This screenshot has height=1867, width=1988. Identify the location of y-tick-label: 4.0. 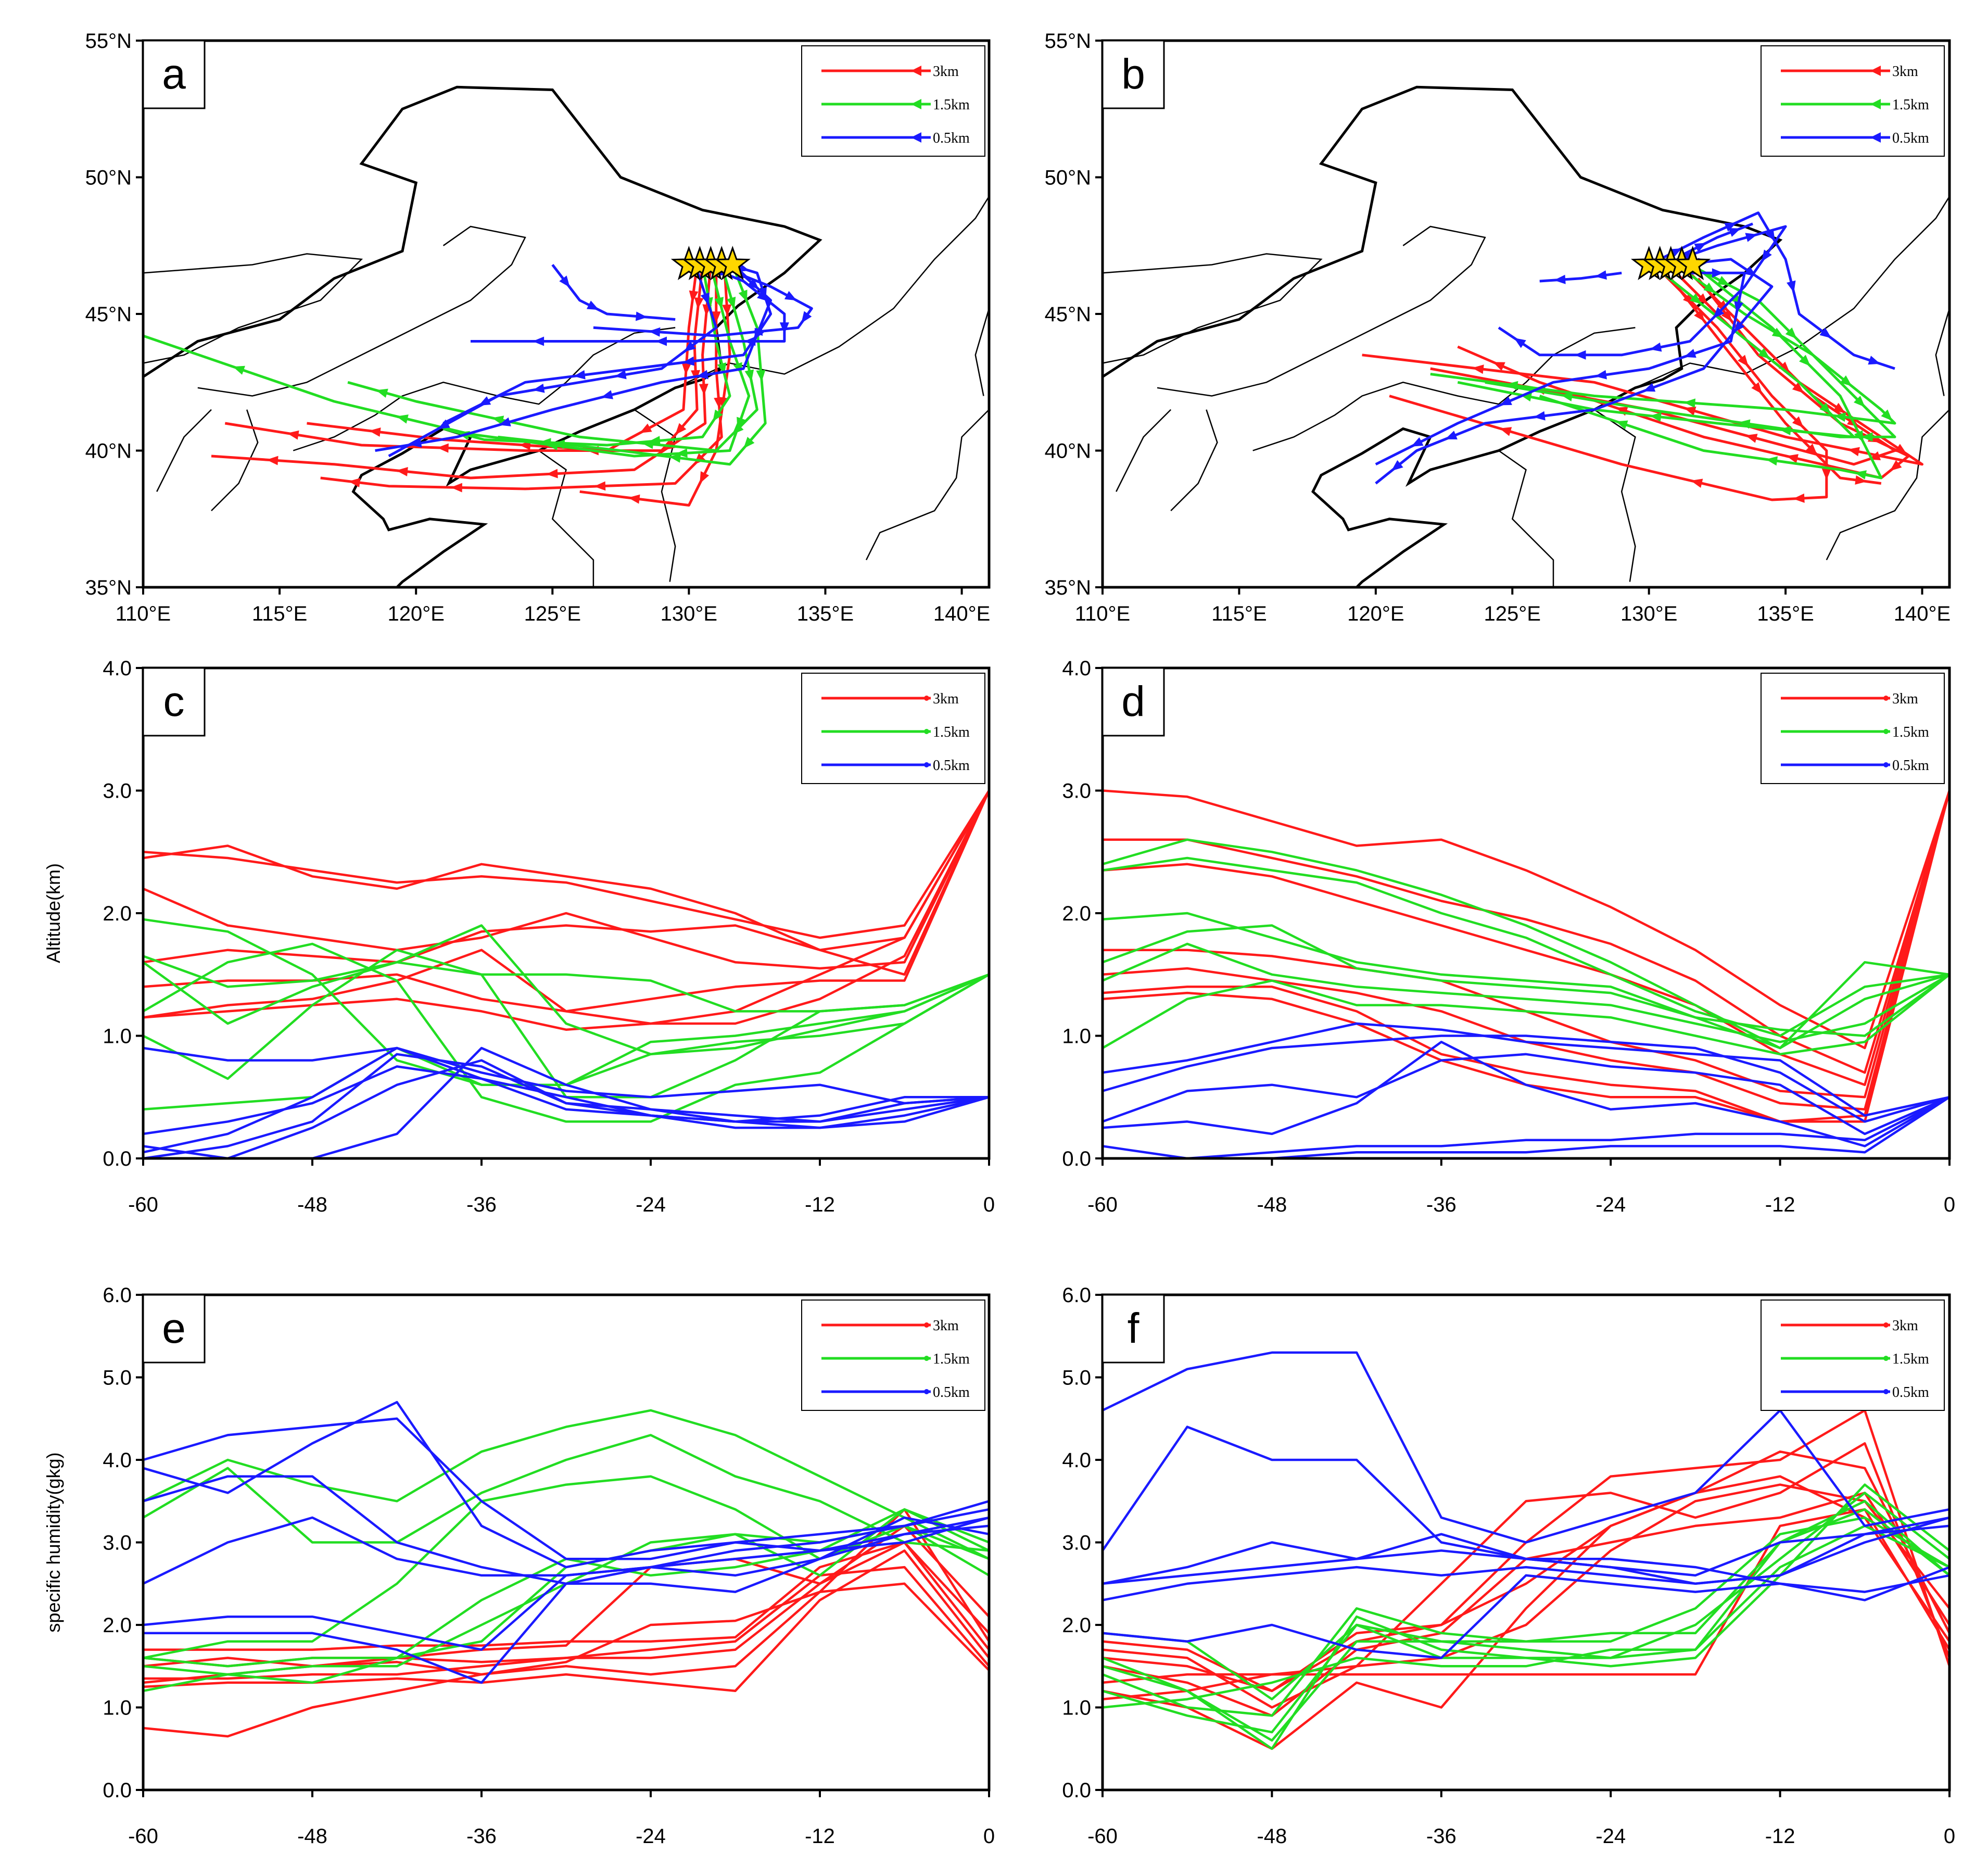
(117, 668).